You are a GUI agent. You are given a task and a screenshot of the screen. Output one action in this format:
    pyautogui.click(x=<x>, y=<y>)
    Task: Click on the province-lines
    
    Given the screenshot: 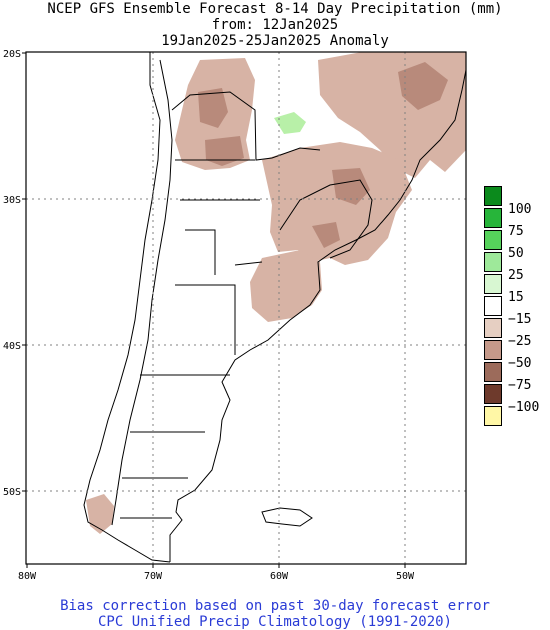 What is the action you would take?
    pyautogui.click(x=191, y=339)
    